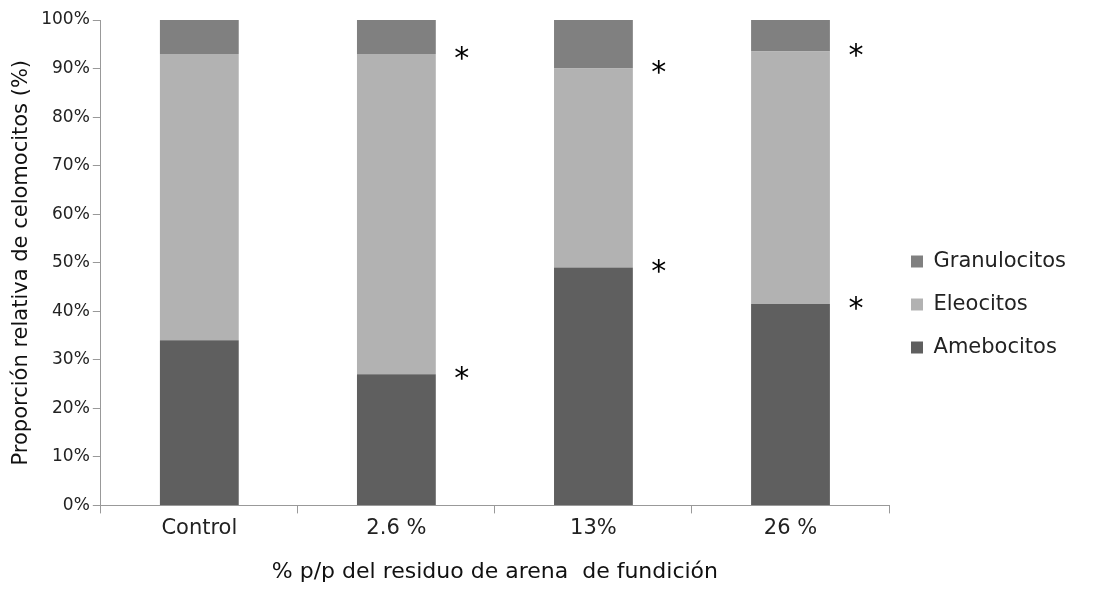 This screenshot has height=599, width=1116. I want to click on y-tick-label: 50%, so click(71, 261).